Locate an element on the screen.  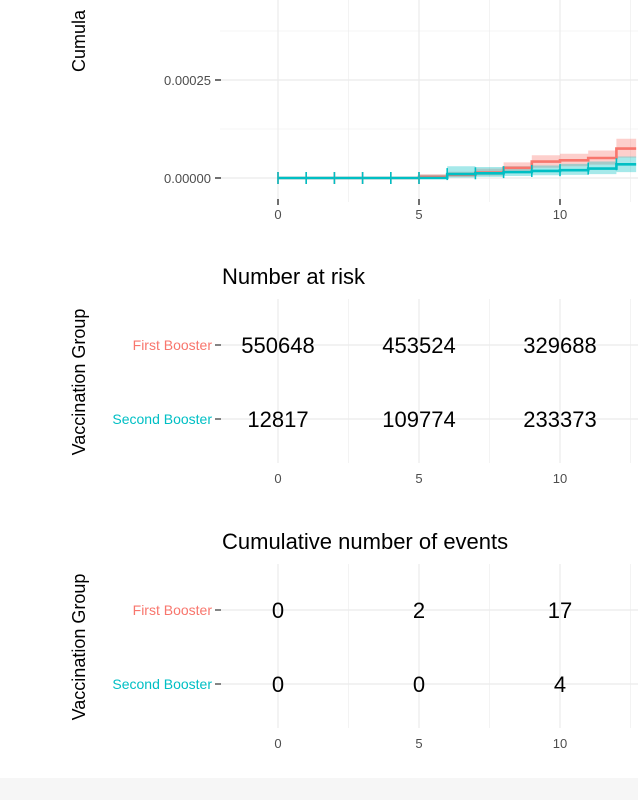
footer-band is located at coordinates (319, 789).